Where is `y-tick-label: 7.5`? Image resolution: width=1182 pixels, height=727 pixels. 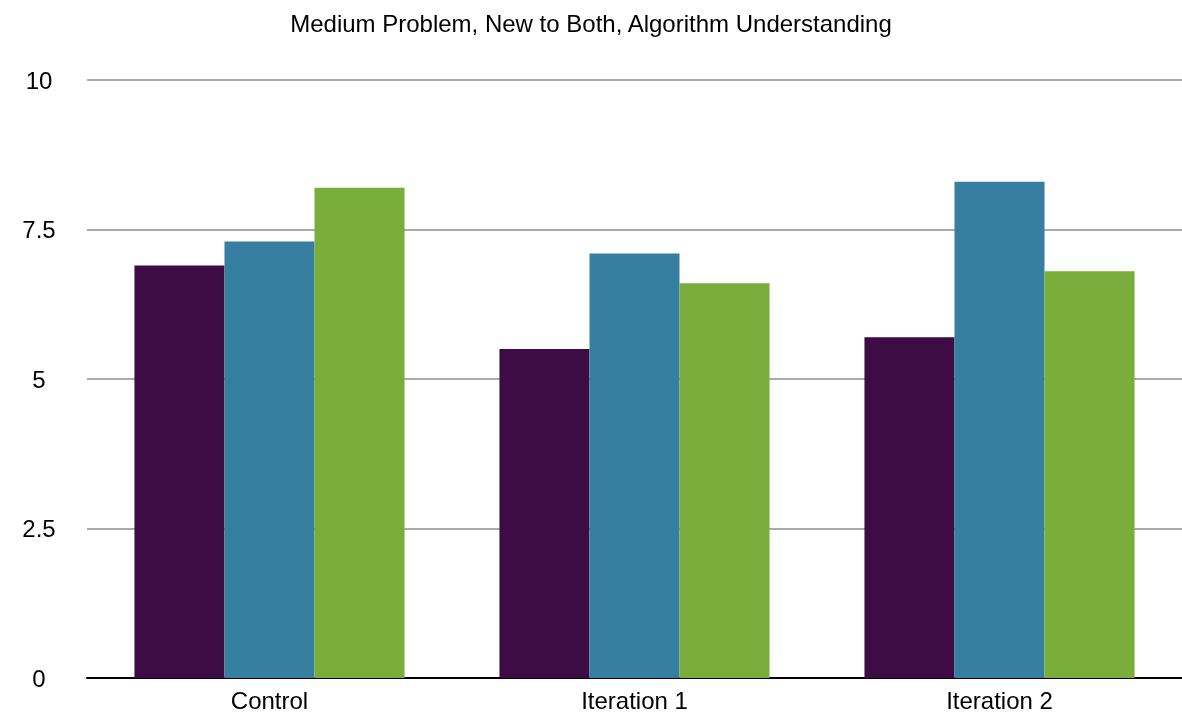
y-tick-label: 7.5 is located at coordinates (39, 229).